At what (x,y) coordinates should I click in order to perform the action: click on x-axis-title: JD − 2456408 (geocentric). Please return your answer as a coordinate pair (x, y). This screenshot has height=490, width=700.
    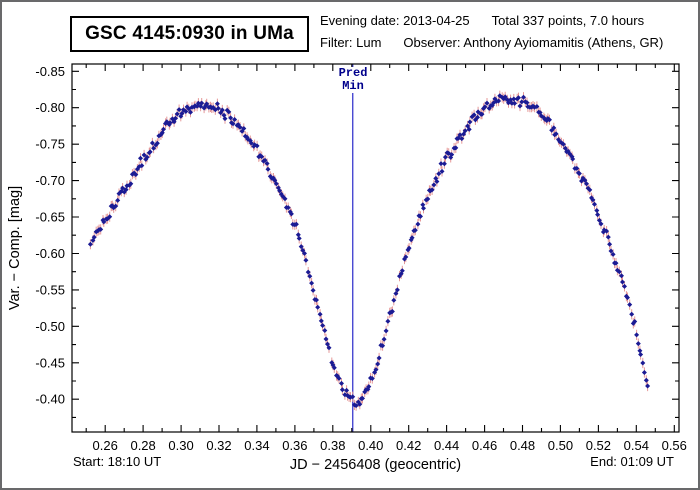
    Looking at the image, I should click on (375, 465).